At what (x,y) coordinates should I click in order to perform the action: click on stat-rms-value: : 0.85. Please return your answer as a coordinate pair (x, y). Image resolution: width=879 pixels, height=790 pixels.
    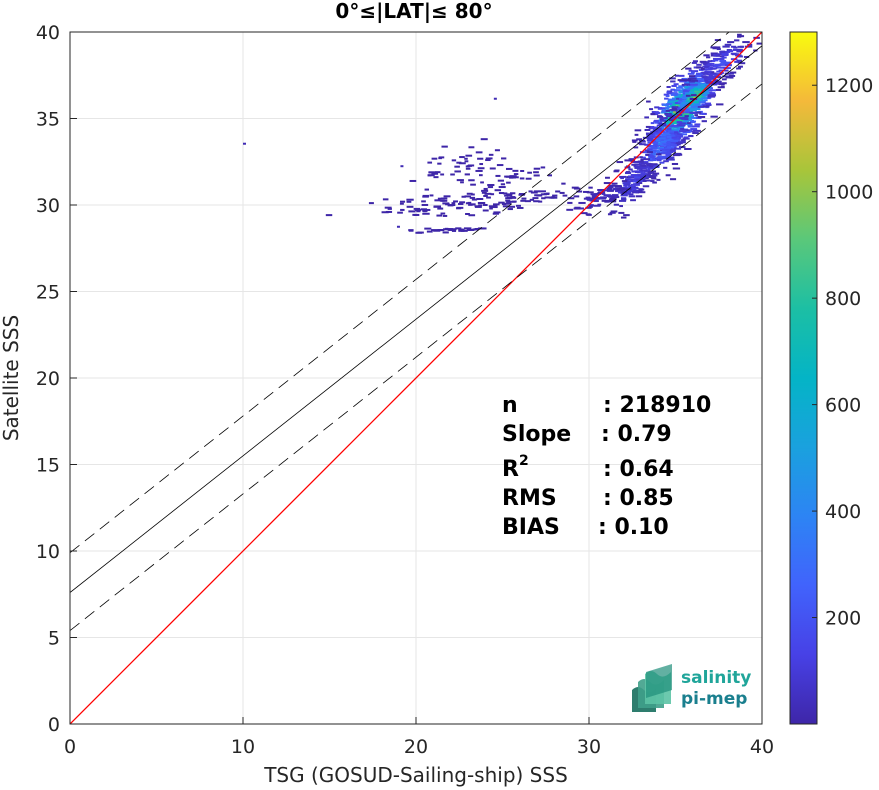
    Looking at the image, I should click on (638, 498).